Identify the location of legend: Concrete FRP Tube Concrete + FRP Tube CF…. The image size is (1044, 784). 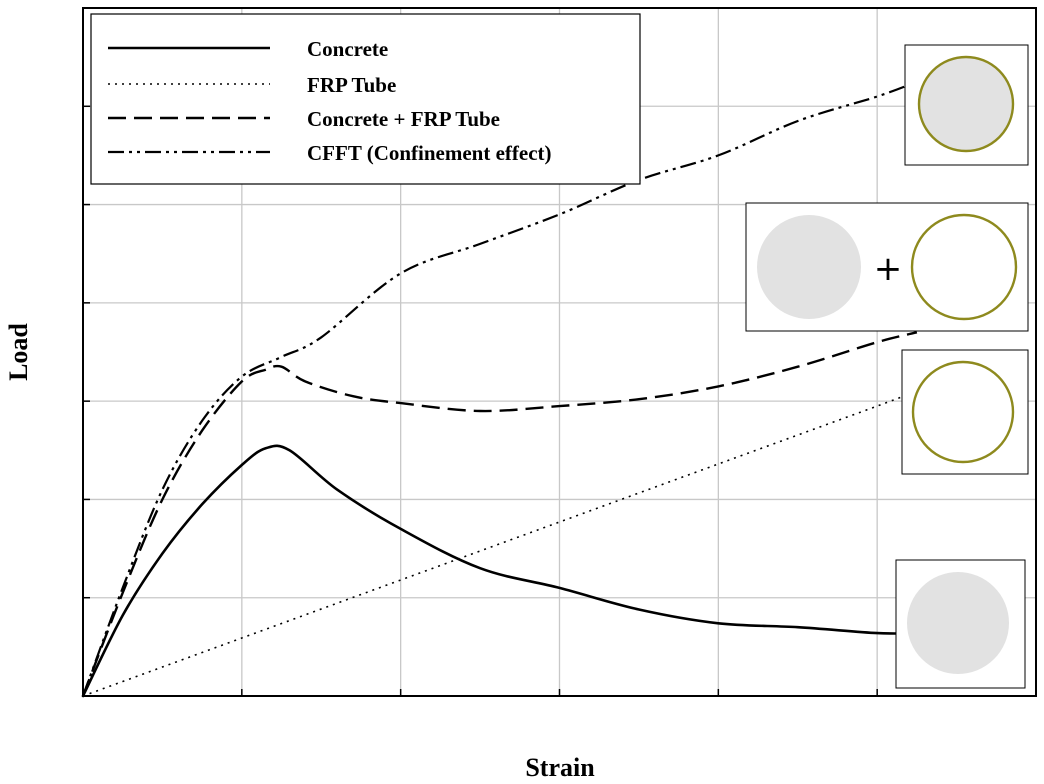
(365, 99).